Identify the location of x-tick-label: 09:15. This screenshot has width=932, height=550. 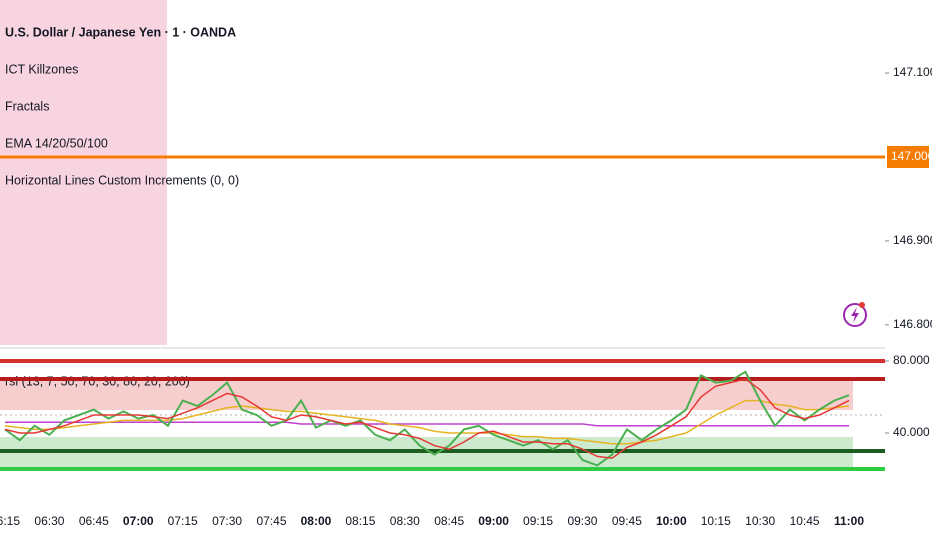
(538, 521).